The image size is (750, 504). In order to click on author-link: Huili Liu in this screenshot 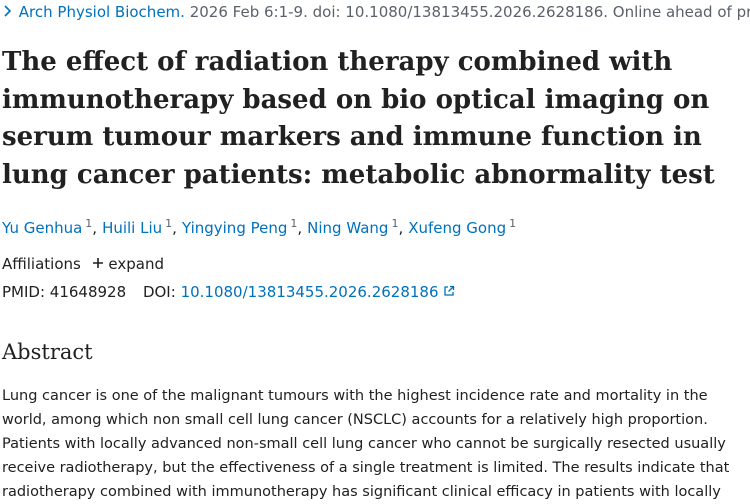, I will do `click(132, 228)`.